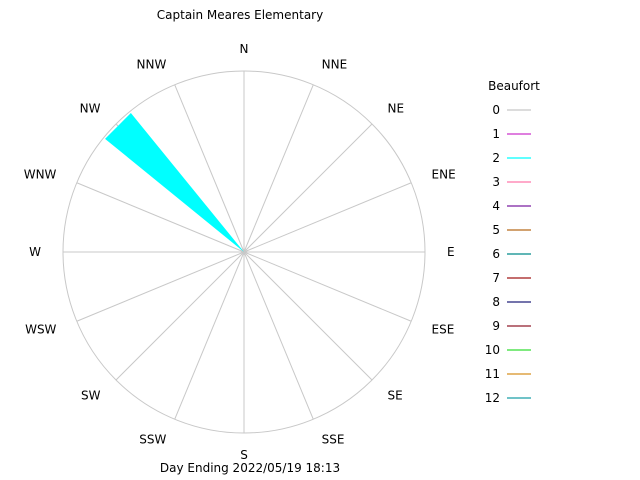 The width and height of the screenshot is (640, 480). I want to click on direction-label-nnw: NNW, so click(151, 64).